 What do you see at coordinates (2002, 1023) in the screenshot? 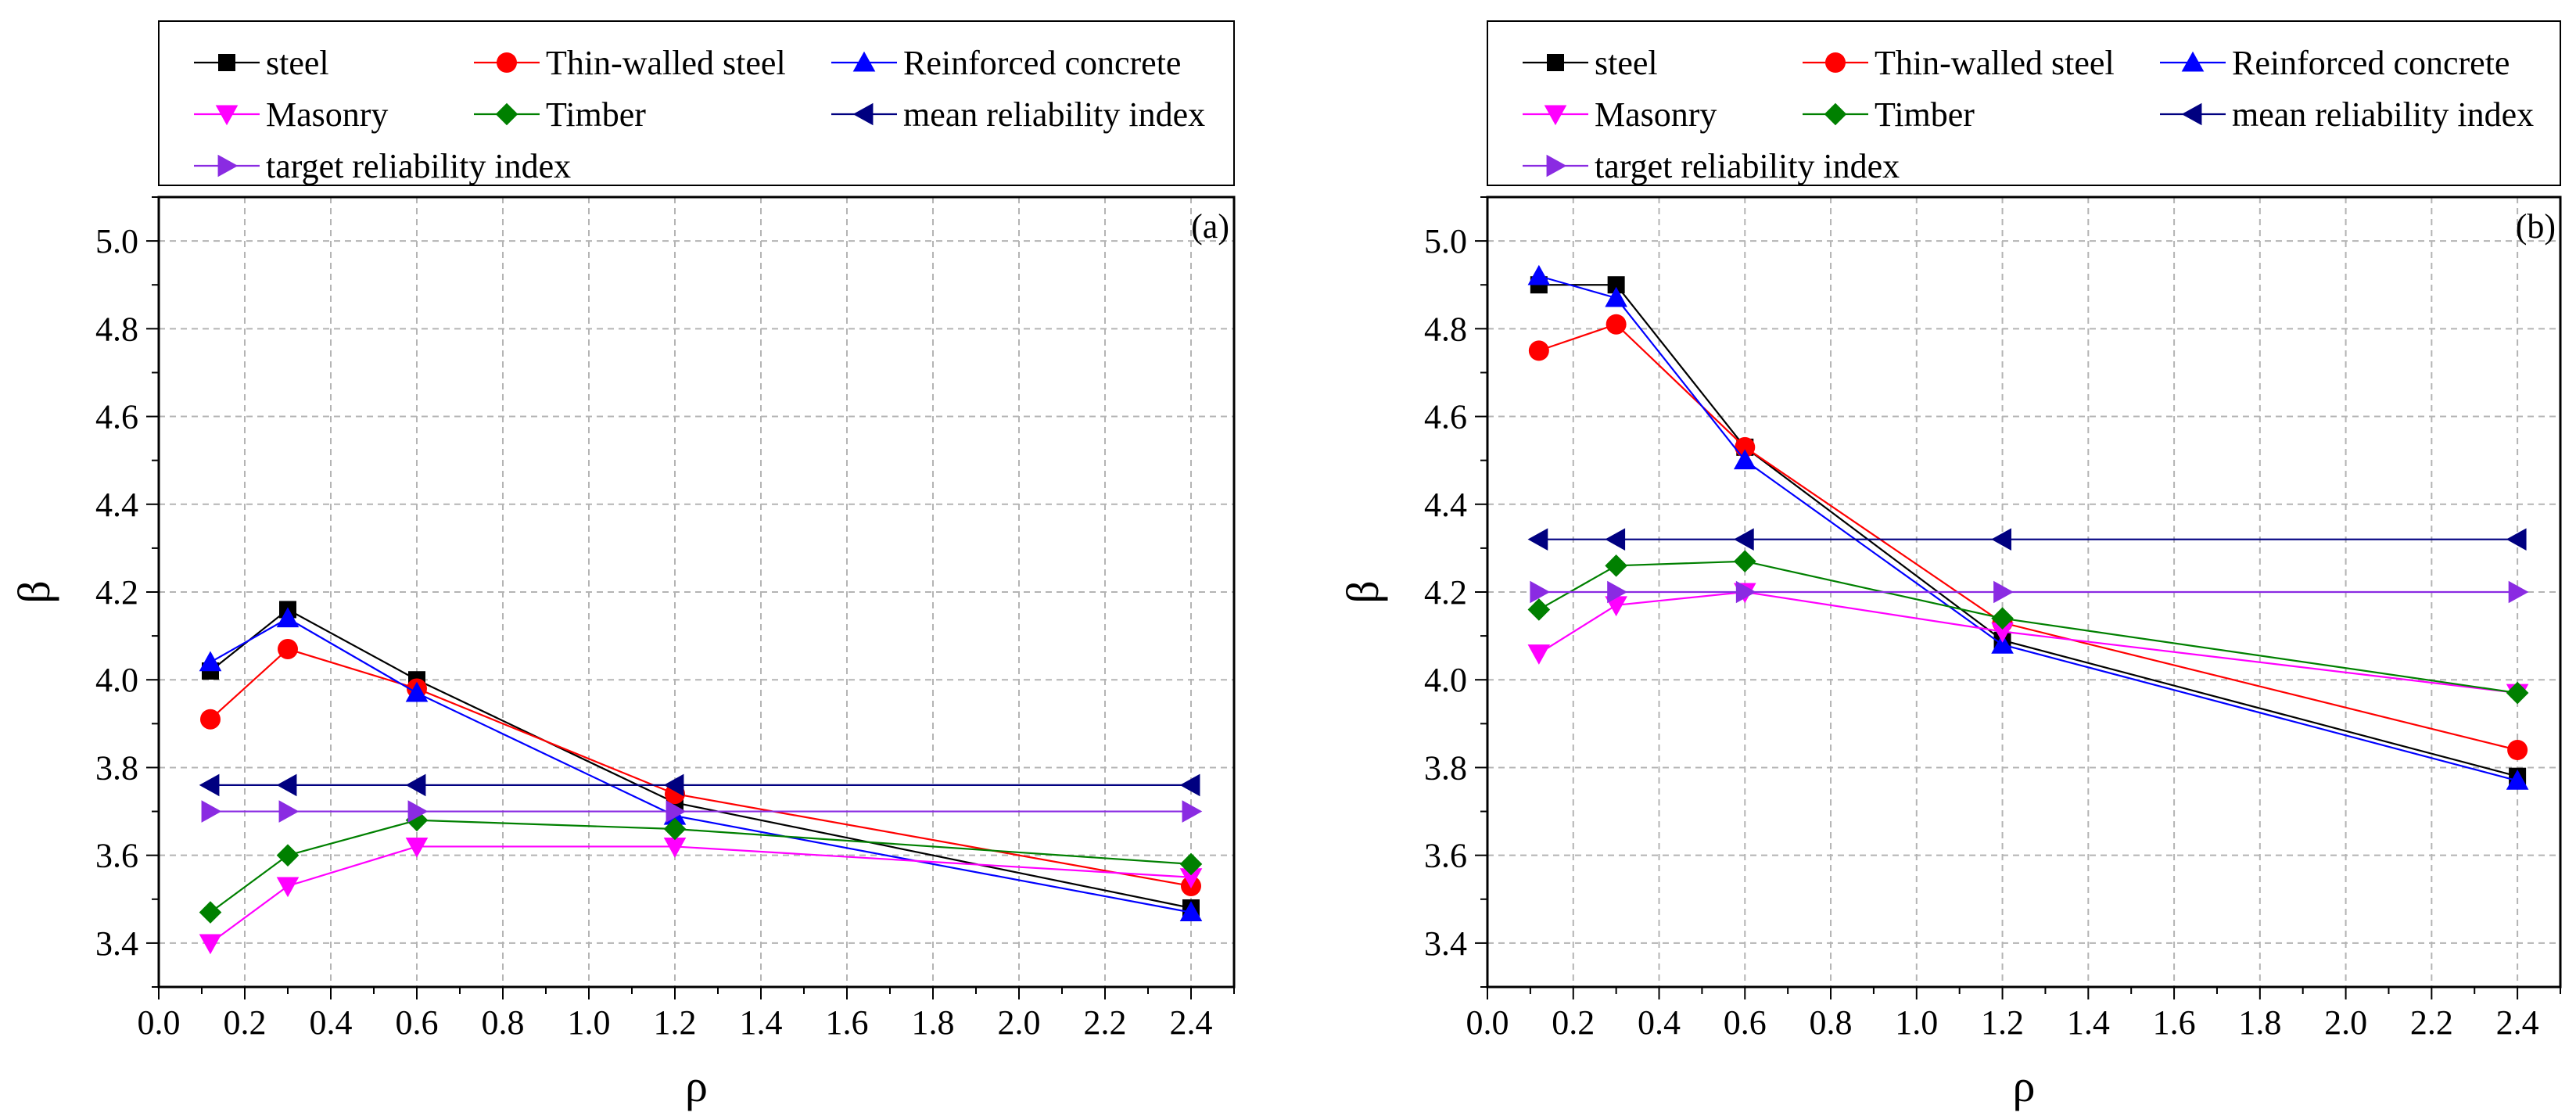
I see `x-tick-label: 1.2` at bounding box center [2002, 1023].